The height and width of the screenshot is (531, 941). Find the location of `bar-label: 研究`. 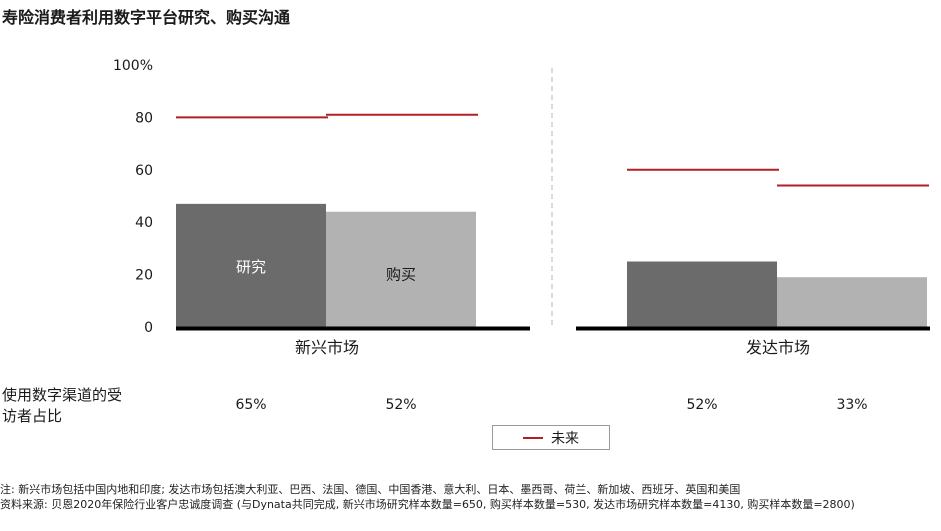

bar-label: 研究 is located at coordinates (251, 267).